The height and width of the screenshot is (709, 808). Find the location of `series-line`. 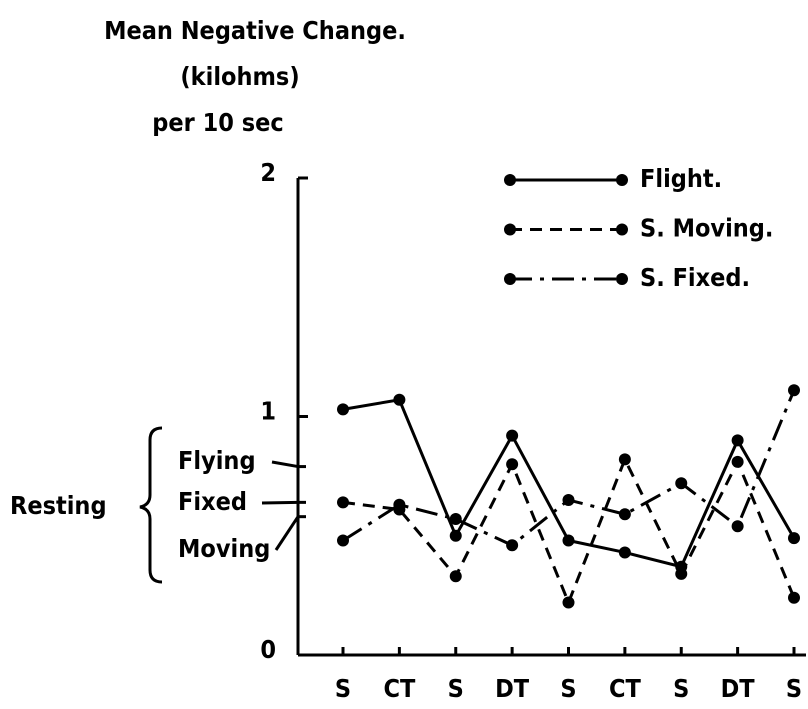

series-line is located at coordinates (569, 531).